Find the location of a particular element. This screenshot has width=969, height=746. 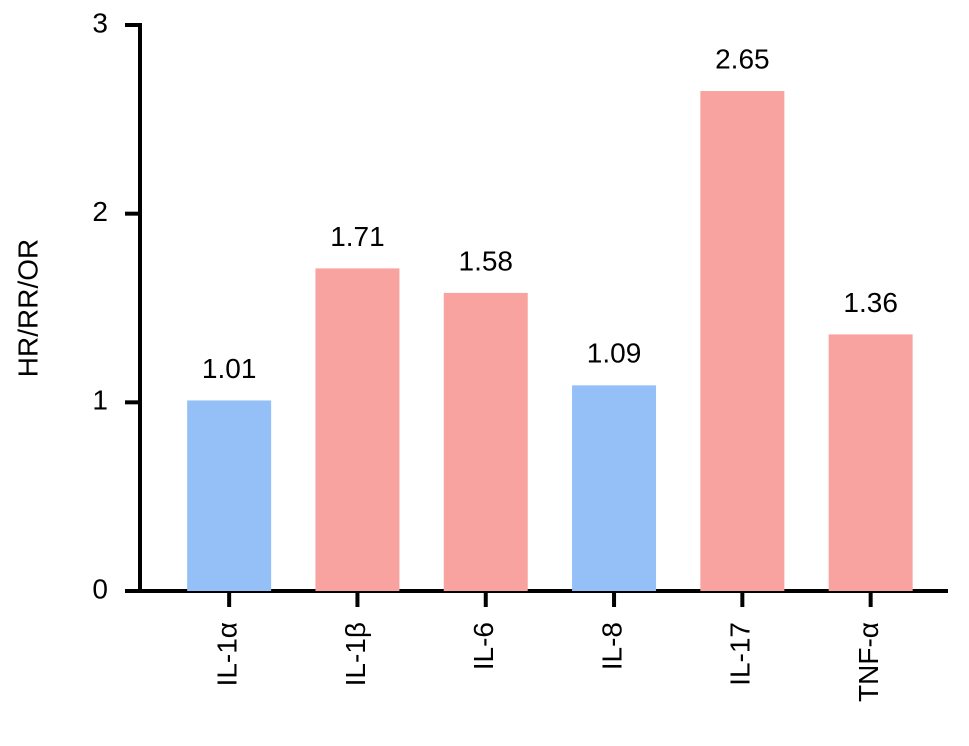

value-label: 1.09 is located at coordinates (614, 353).